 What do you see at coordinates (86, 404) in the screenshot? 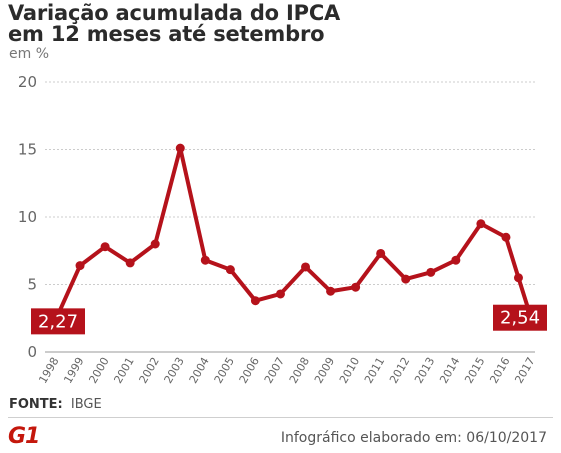
I see `source-value: IBGE` at bounding box center [86, 404].